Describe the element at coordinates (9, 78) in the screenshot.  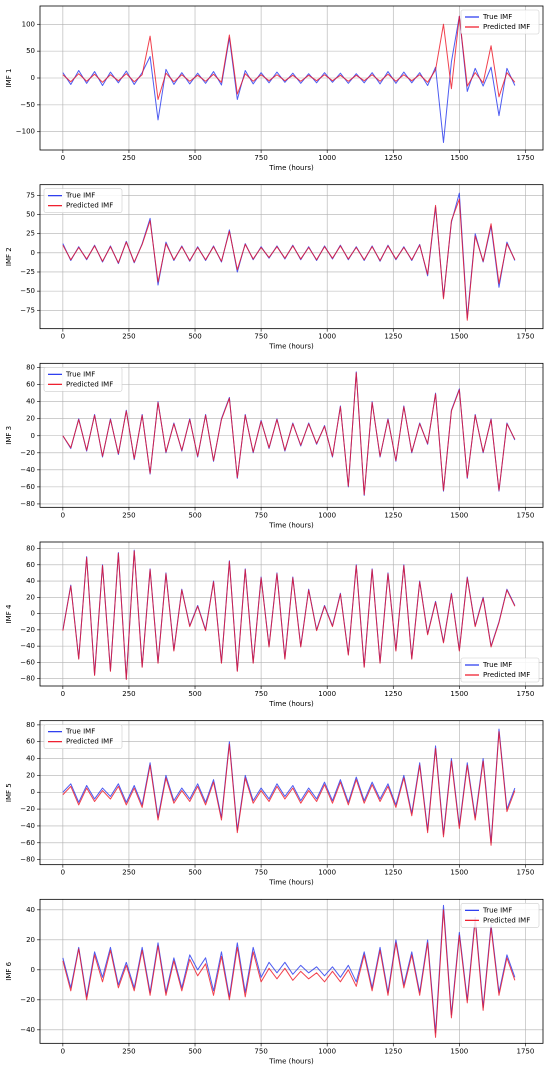
I see `y-axis-label: IMF 1` at that location.